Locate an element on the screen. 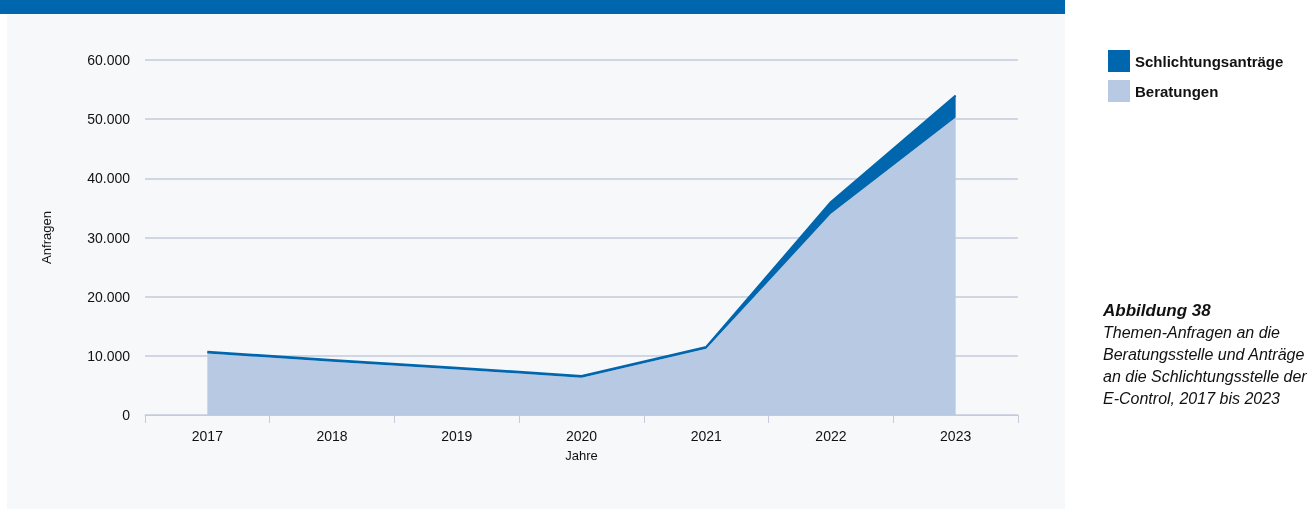 The width and height of the screenshot is (1316, 509). y-tick-label: 20.000 is located at coordinates (109, 296).